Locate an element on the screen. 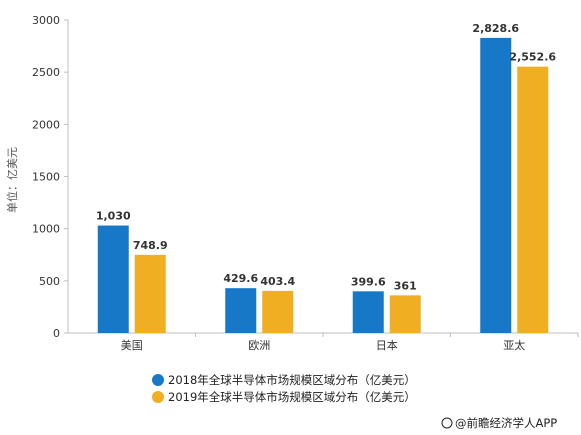 This screenshot has height=435, width=581. bar-s1-c3 is located at coordinates (533, 199).